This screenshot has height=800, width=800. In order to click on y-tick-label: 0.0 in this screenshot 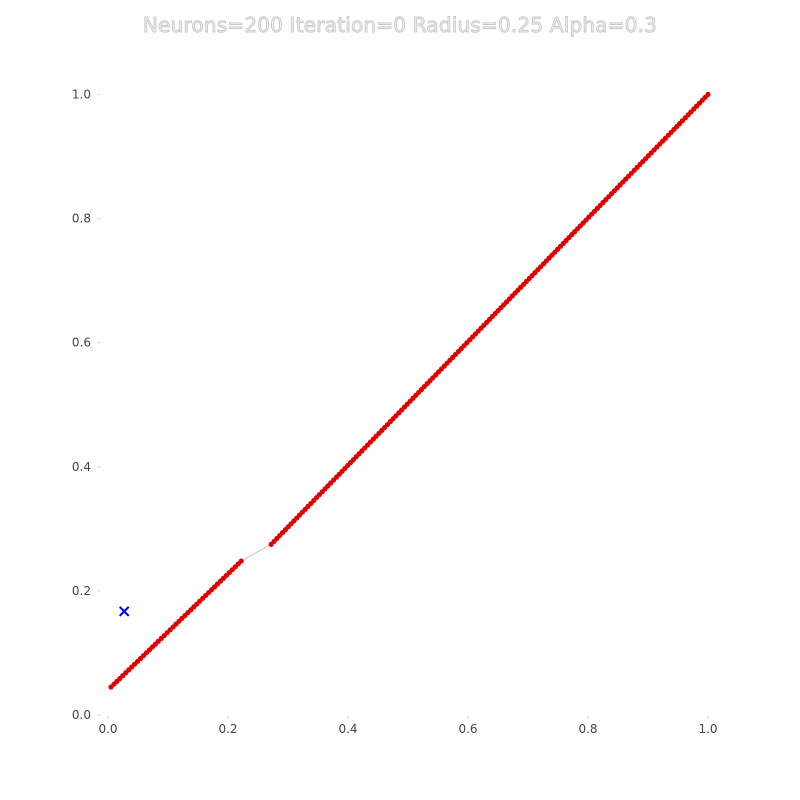, I will do `click(81, 715)`.